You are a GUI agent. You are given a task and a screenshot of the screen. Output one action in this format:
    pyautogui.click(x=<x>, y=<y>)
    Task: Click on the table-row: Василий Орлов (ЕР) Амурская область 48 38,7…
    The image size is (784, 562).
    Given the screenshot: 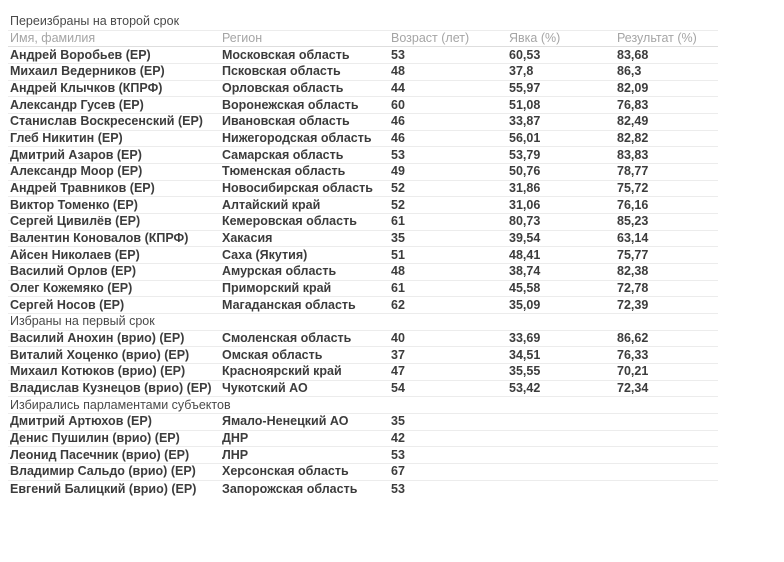 What is the action you would take?
    pyautogui.click(x=363, y=272)
    